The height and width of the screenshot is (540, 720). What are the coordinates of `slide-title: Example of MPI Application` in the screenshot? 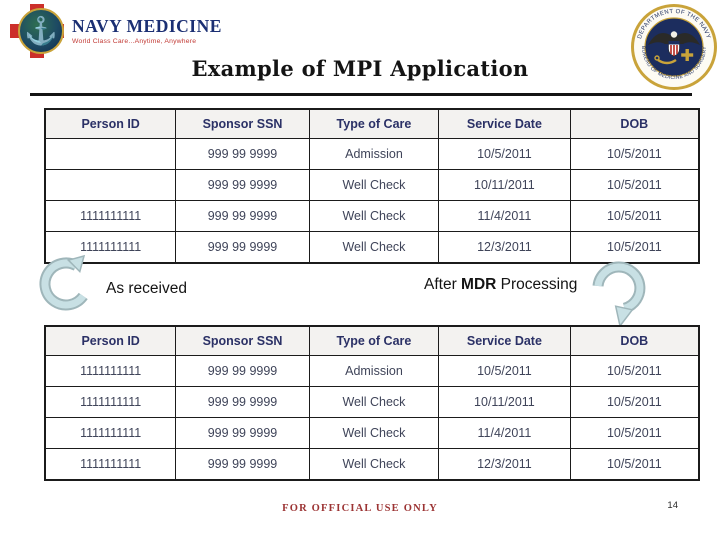 It's located at (360, 68).